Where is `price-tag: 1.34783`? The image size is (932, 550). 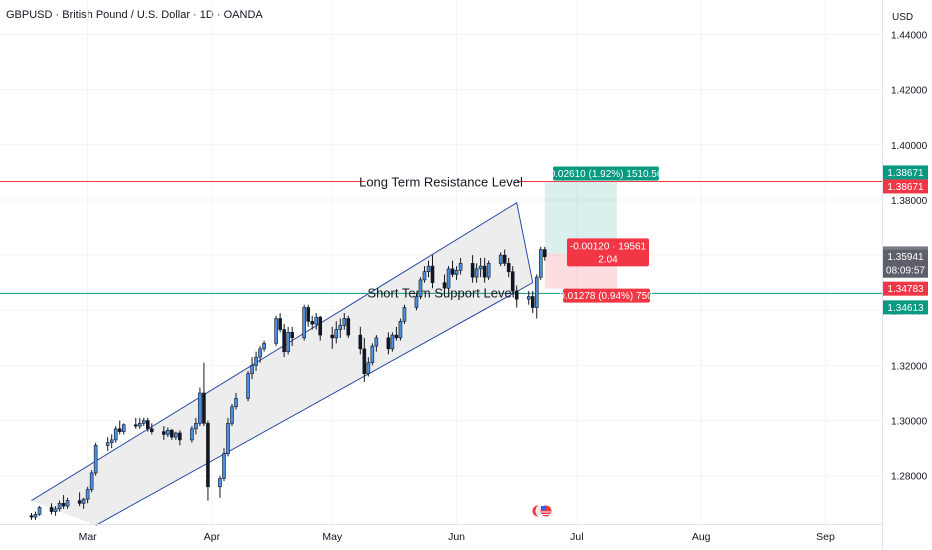 price-tag: 1.34783 is located at coordinates (905, 288).